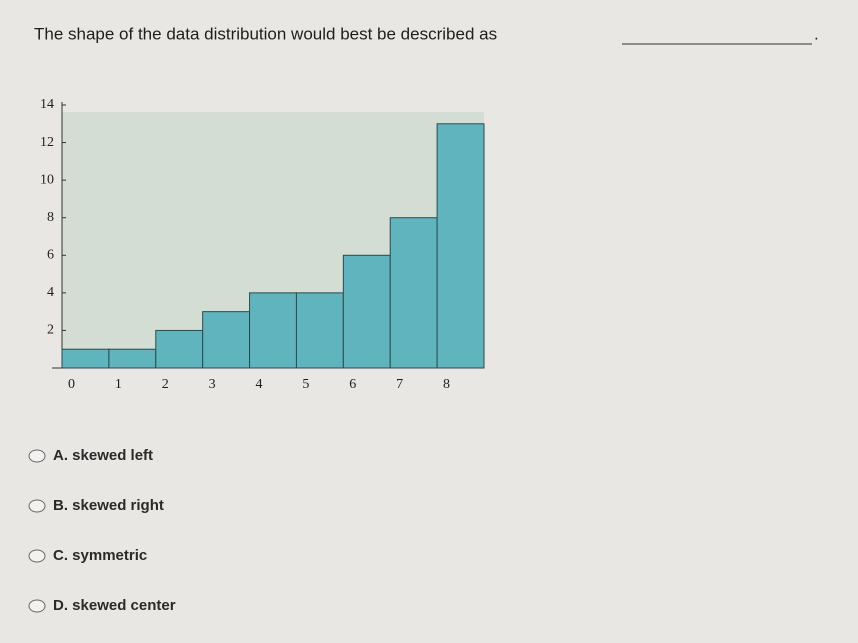  Describe the element at coordinates (50, 217) in the screenshot. I see `y-tick-label: 8` at that location.